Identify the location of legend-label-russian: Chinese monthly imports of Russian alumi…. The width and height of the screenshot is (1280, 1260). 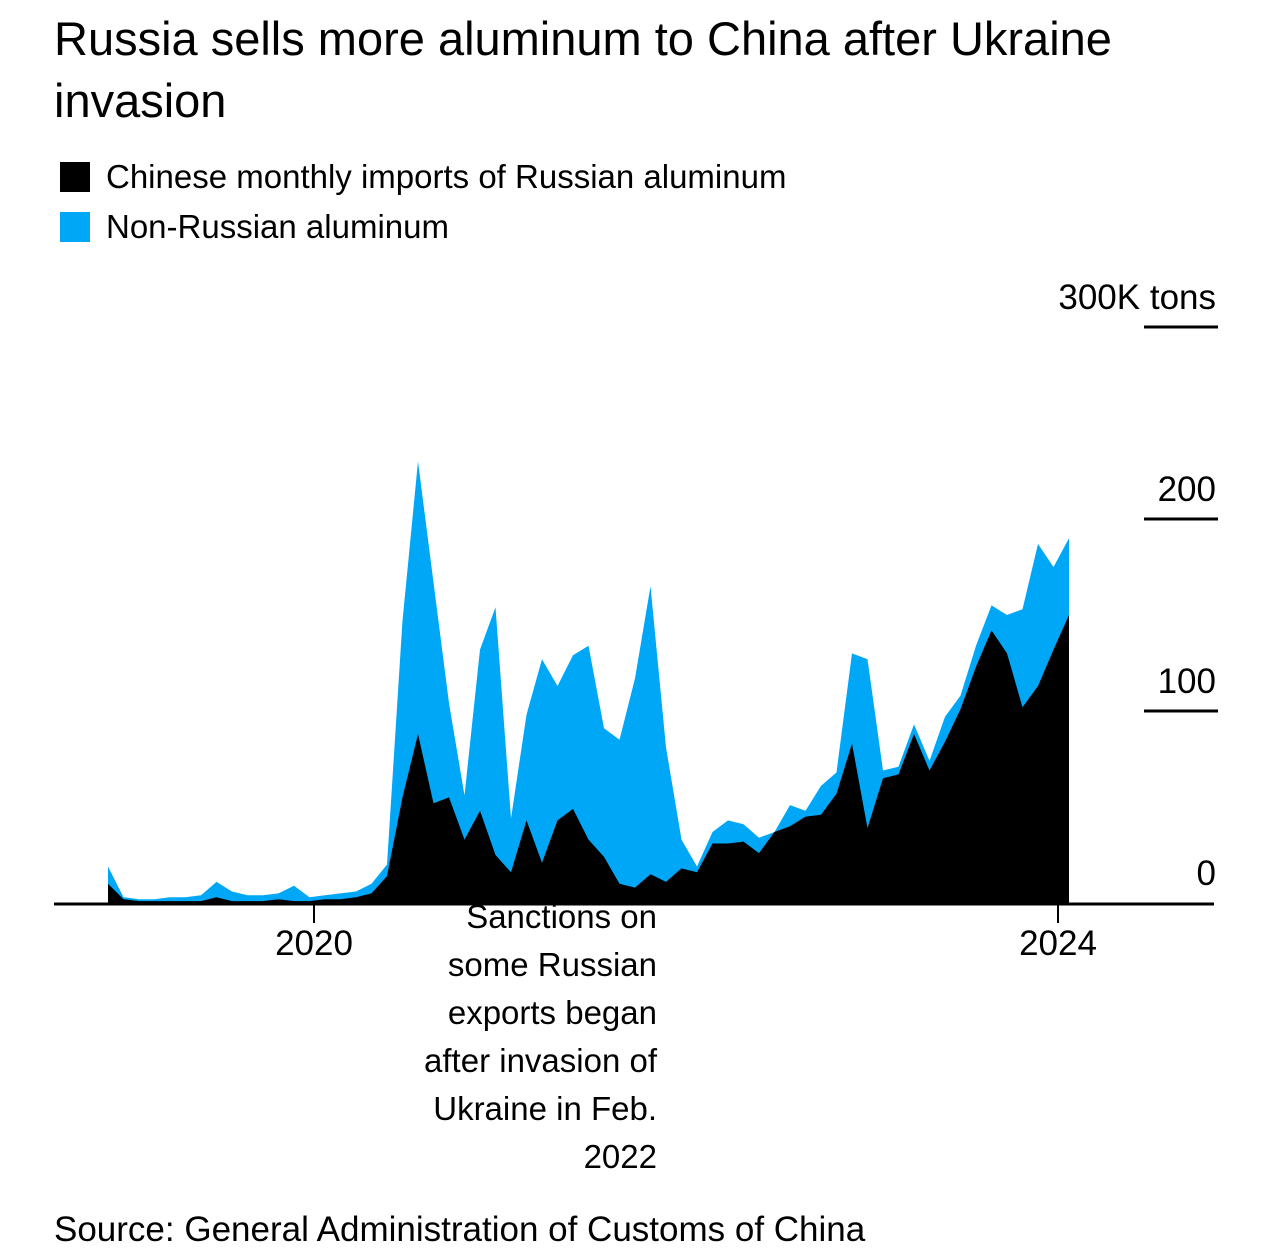
(446, 176).